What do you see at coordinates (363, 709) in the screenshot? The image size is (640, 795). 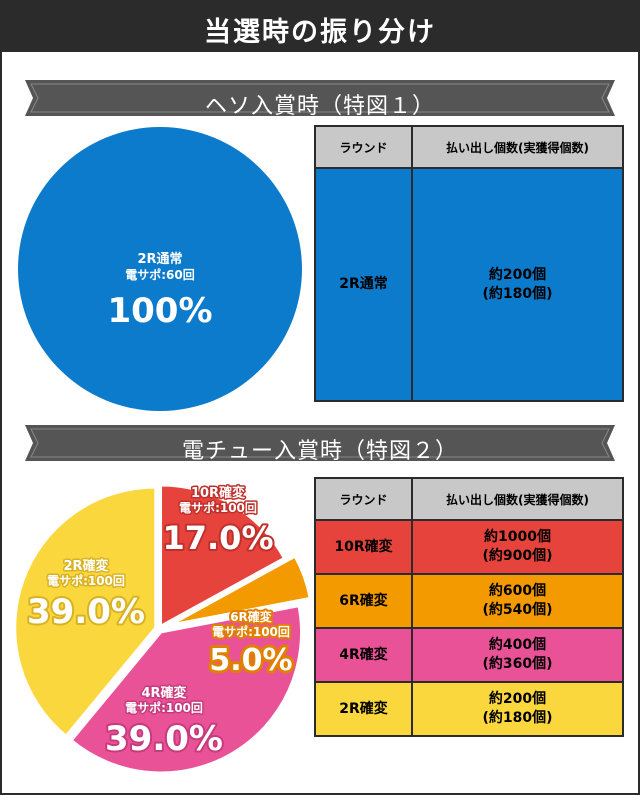 I see `round-cell: 2R確変` at bounding box center [363, 709].